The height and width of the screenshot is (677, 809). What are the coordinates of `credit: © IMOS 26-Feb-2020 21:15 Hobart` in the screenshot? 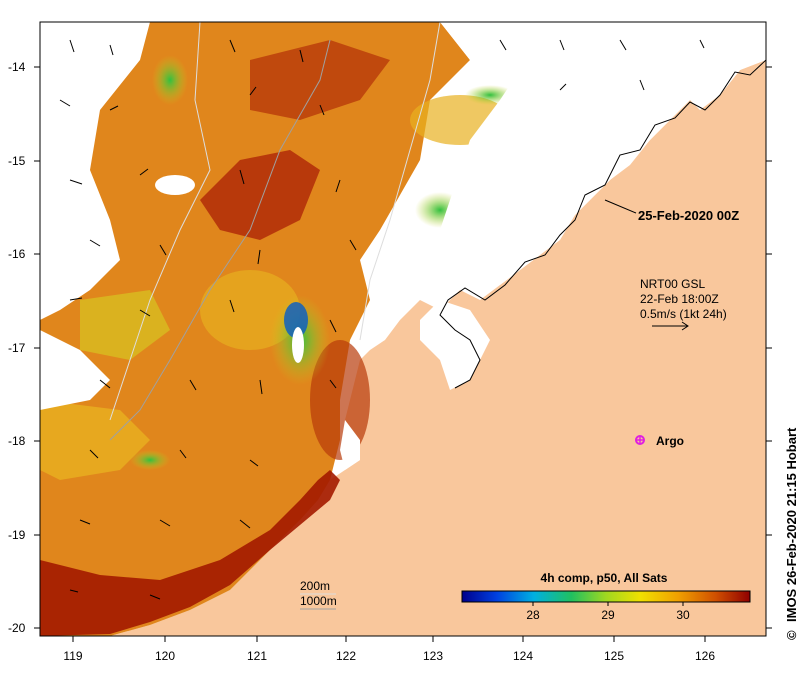 It's located at (791, 533).